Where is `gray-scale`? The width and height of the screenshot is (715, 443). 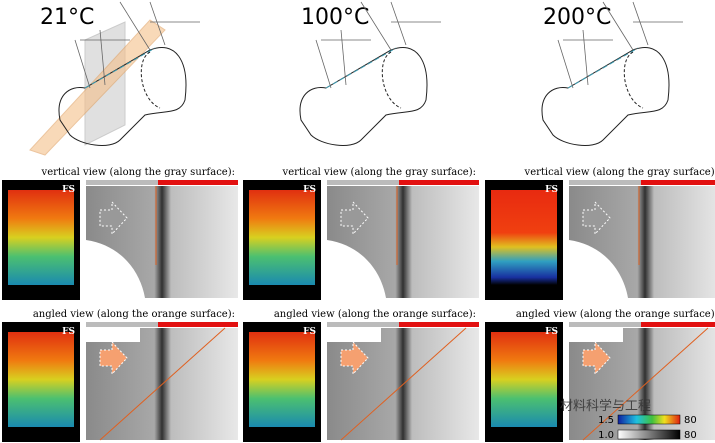
gray-scale is located at coordinates (649, 434).